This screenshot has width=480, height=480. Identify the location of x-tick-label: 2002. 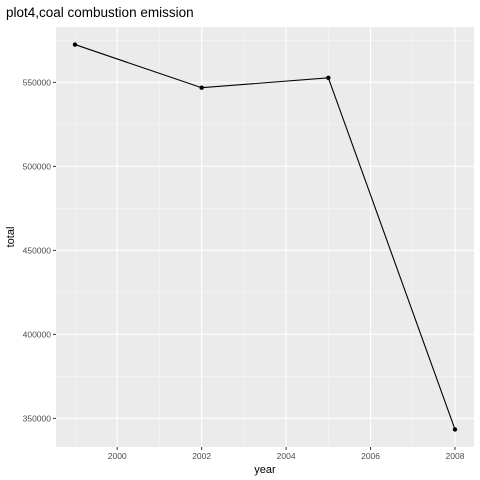
(201, 456).